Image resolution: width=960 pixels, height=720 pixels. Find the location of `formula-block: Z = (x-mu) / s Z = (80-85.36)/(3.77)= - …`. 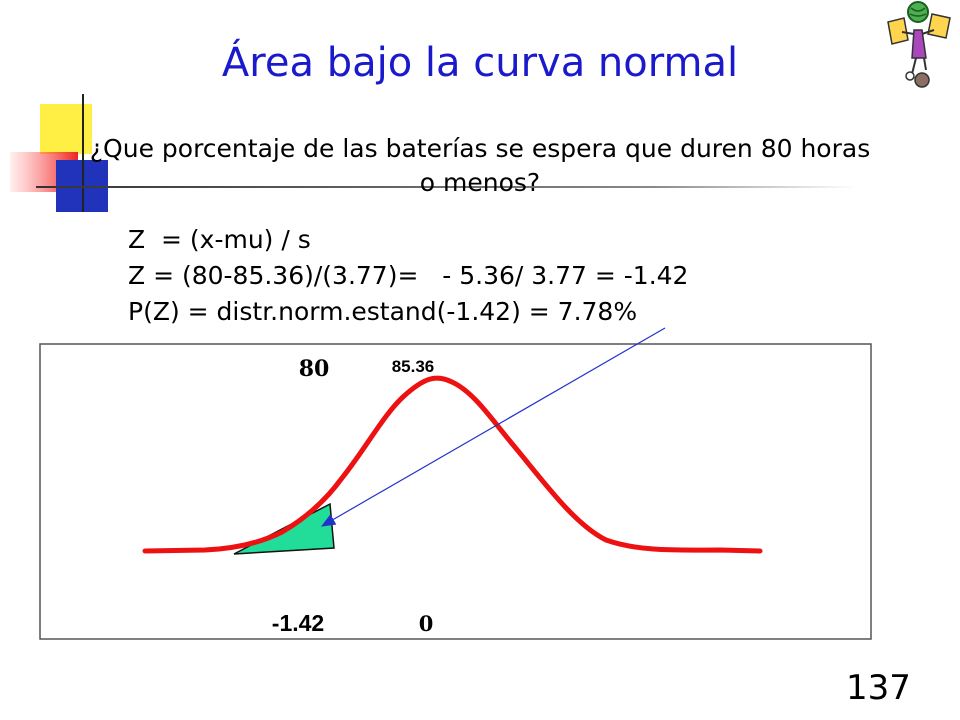

formula-block: Z = (x-mu) / s Z = (80-85.36)/(3.77)= - … is located at coordinates (408, 276).